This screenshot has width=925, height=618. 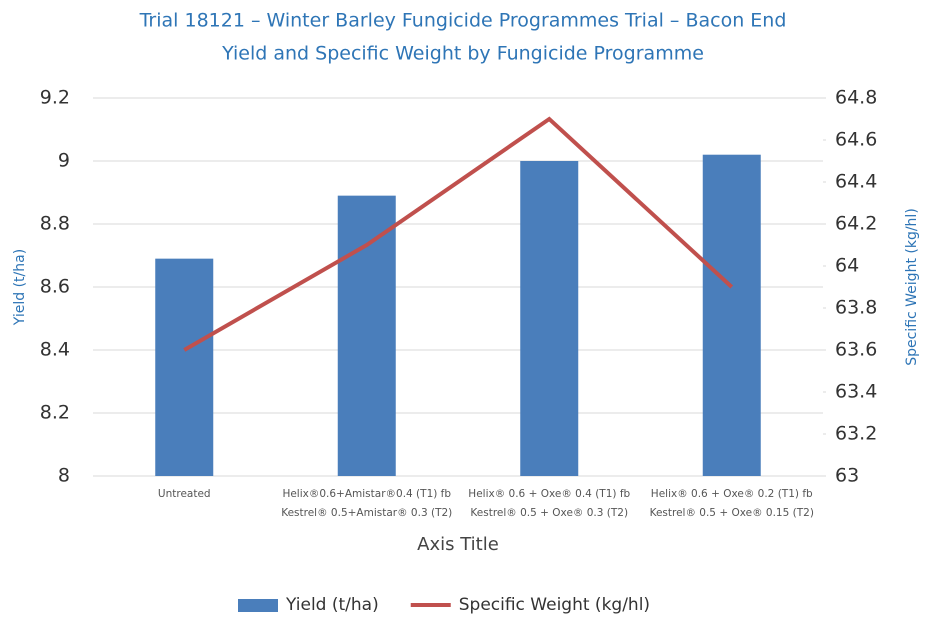 What do you see at coordinates (458, 544) in the screenshot?
I see `x-axis-title: Axis Title` at bounding box center [458, 544].